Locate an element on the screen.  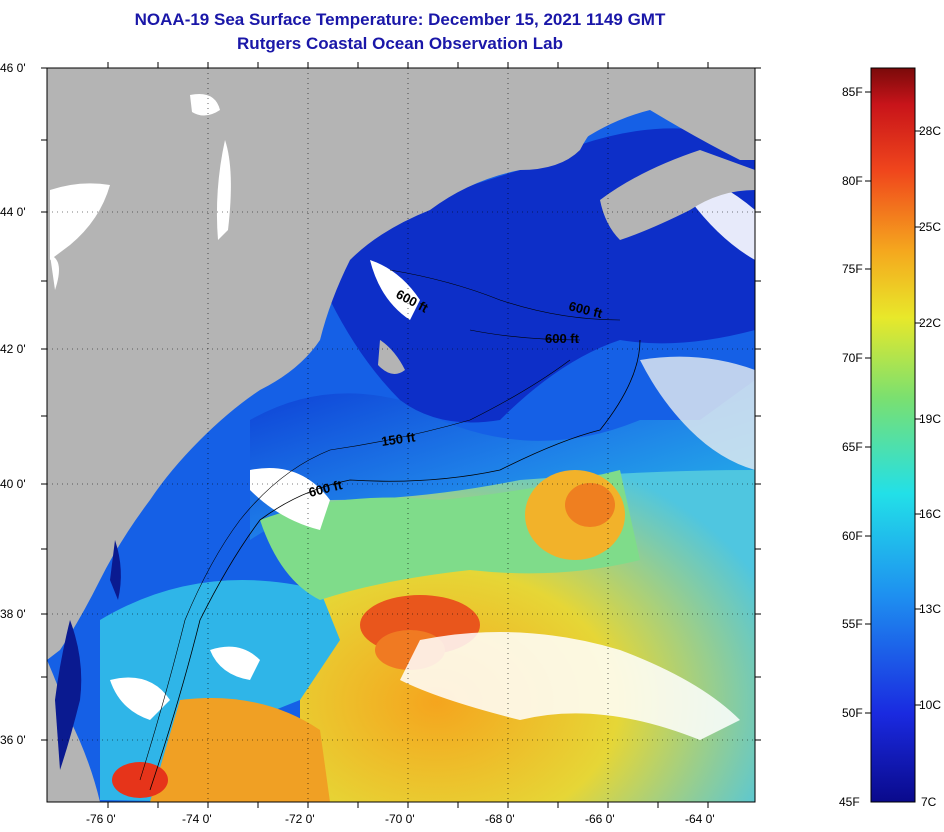
lat-label: 40 0' is located at coordinates (13, 484).